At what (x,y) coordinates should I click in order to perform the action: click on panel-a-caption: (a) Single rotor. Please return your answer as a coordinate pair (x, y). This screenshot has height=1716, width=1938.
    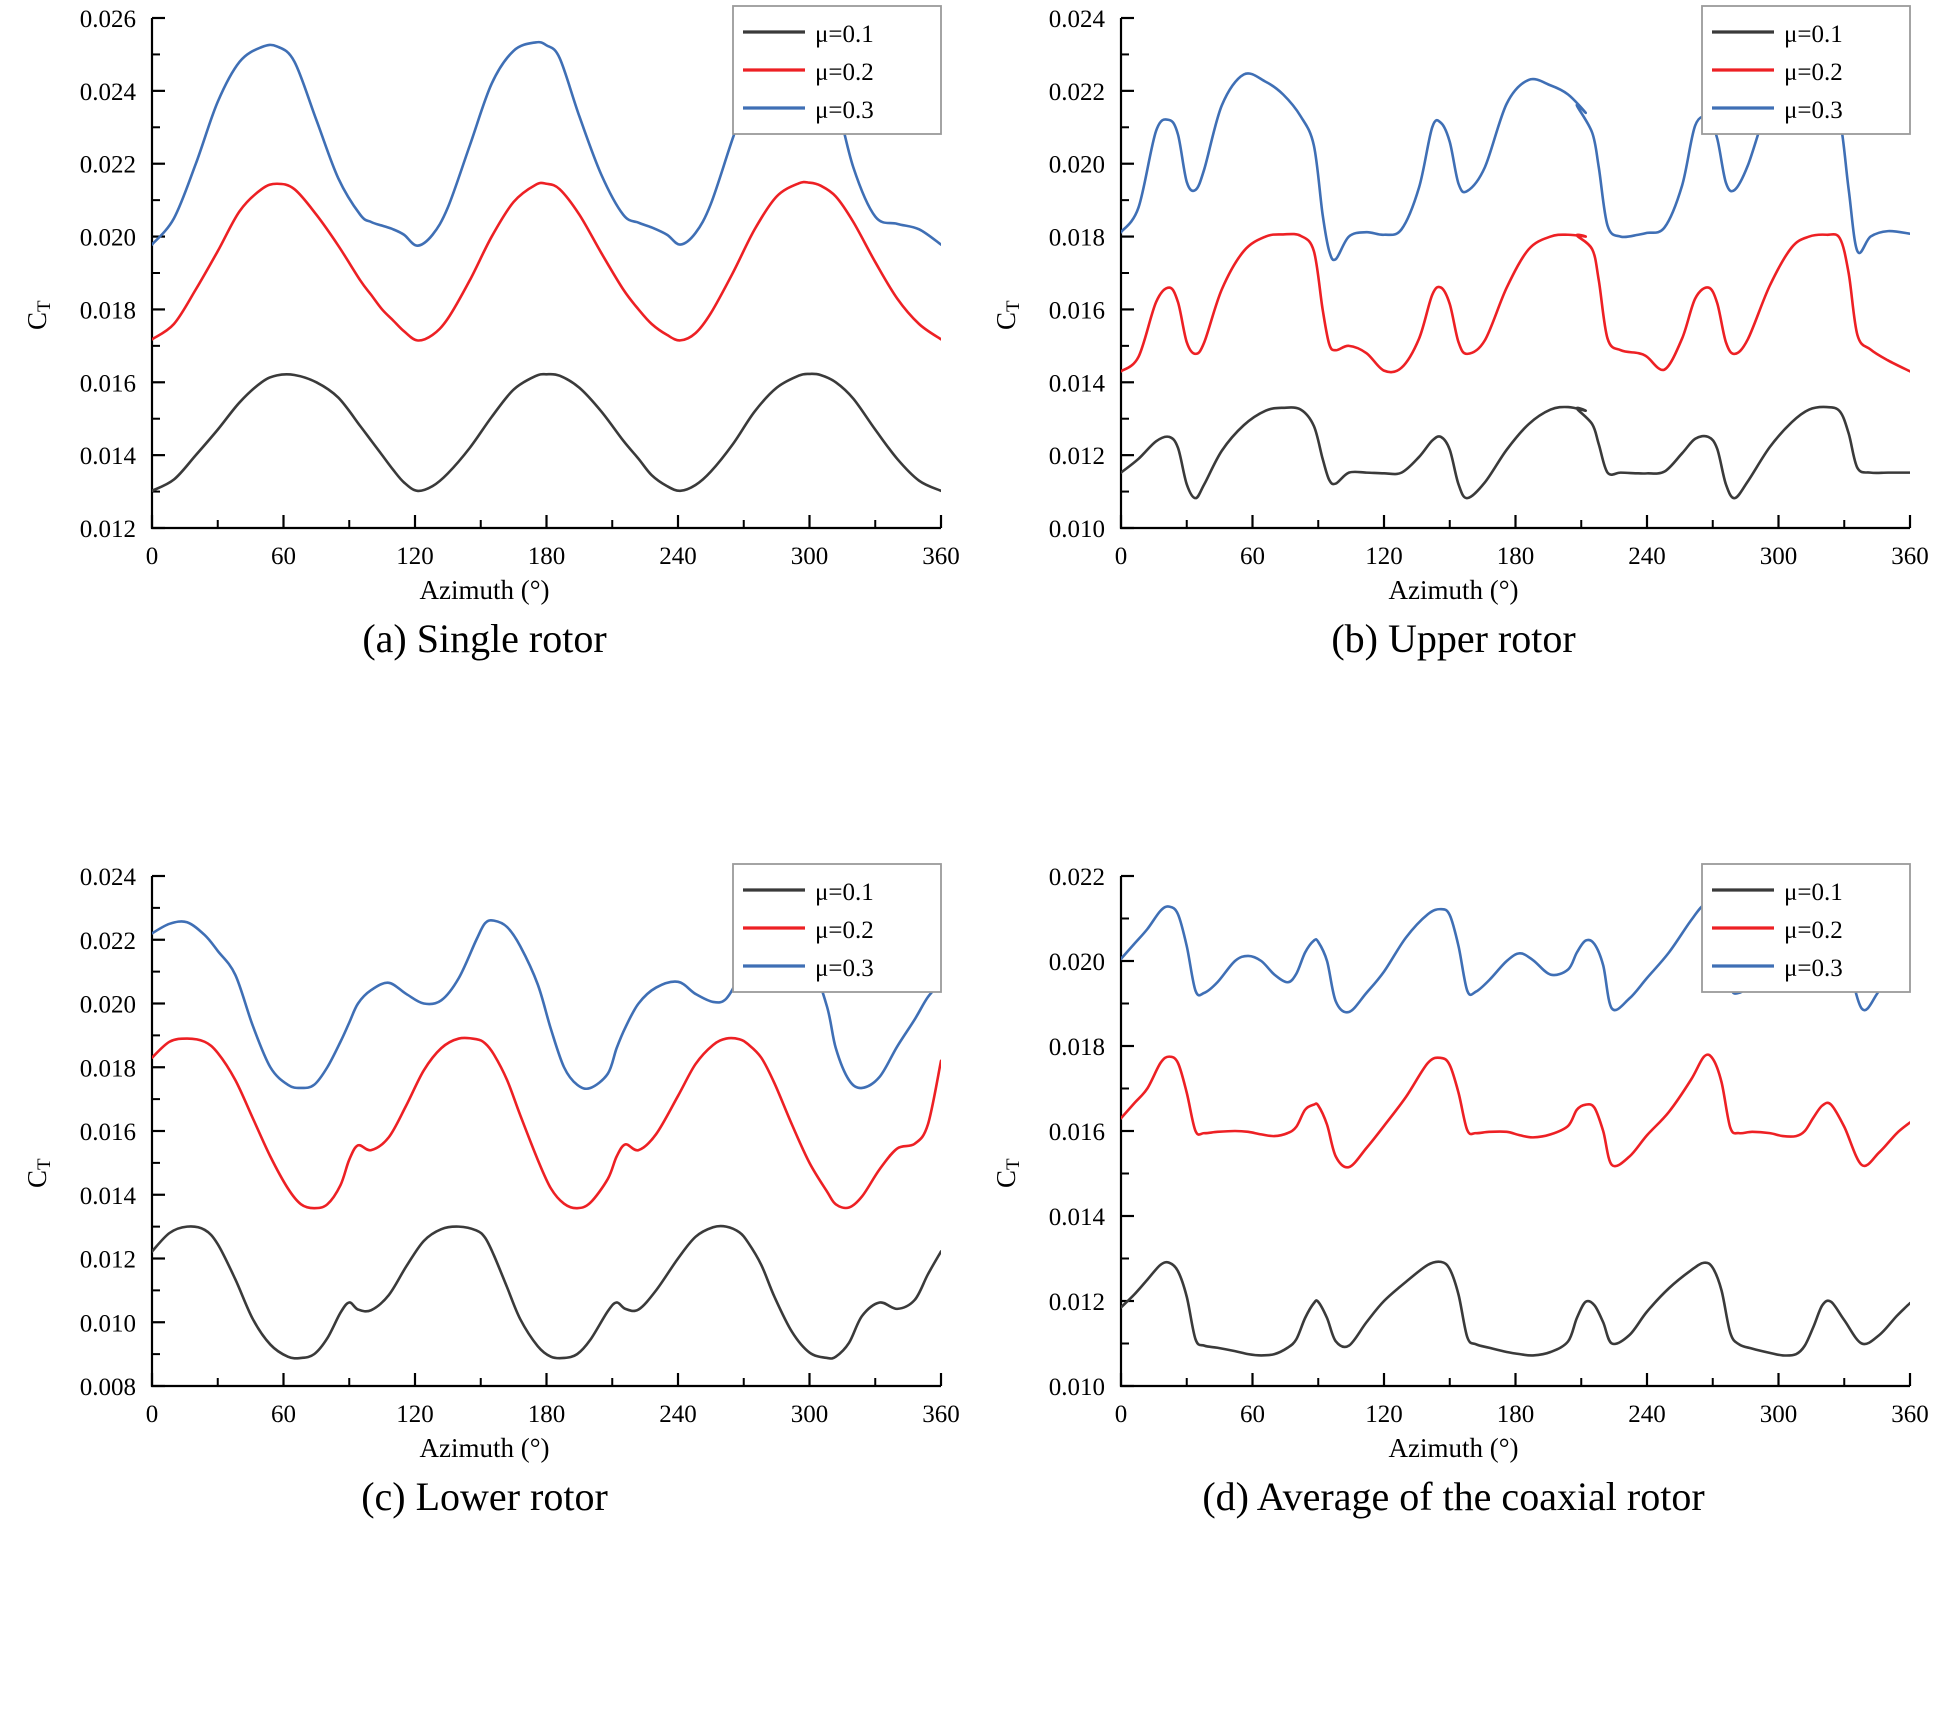
    Looking at the image, I should click on (484, 638).